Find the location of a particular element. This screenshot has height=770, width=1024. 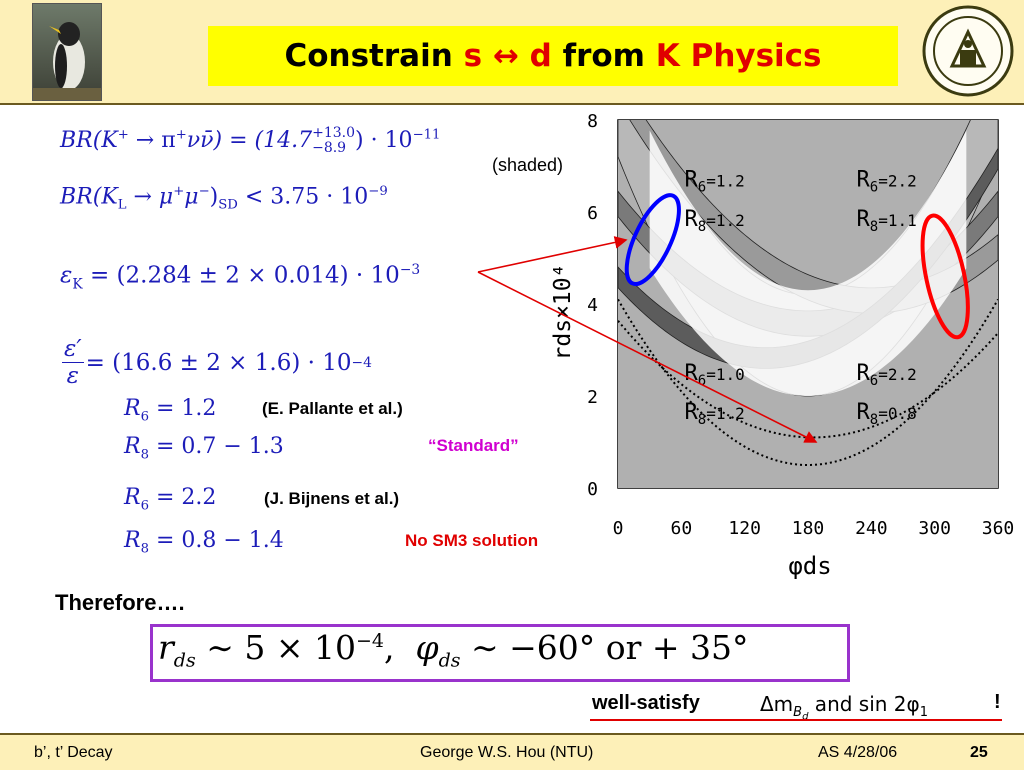

result-box is located at coordinates (500, 653).